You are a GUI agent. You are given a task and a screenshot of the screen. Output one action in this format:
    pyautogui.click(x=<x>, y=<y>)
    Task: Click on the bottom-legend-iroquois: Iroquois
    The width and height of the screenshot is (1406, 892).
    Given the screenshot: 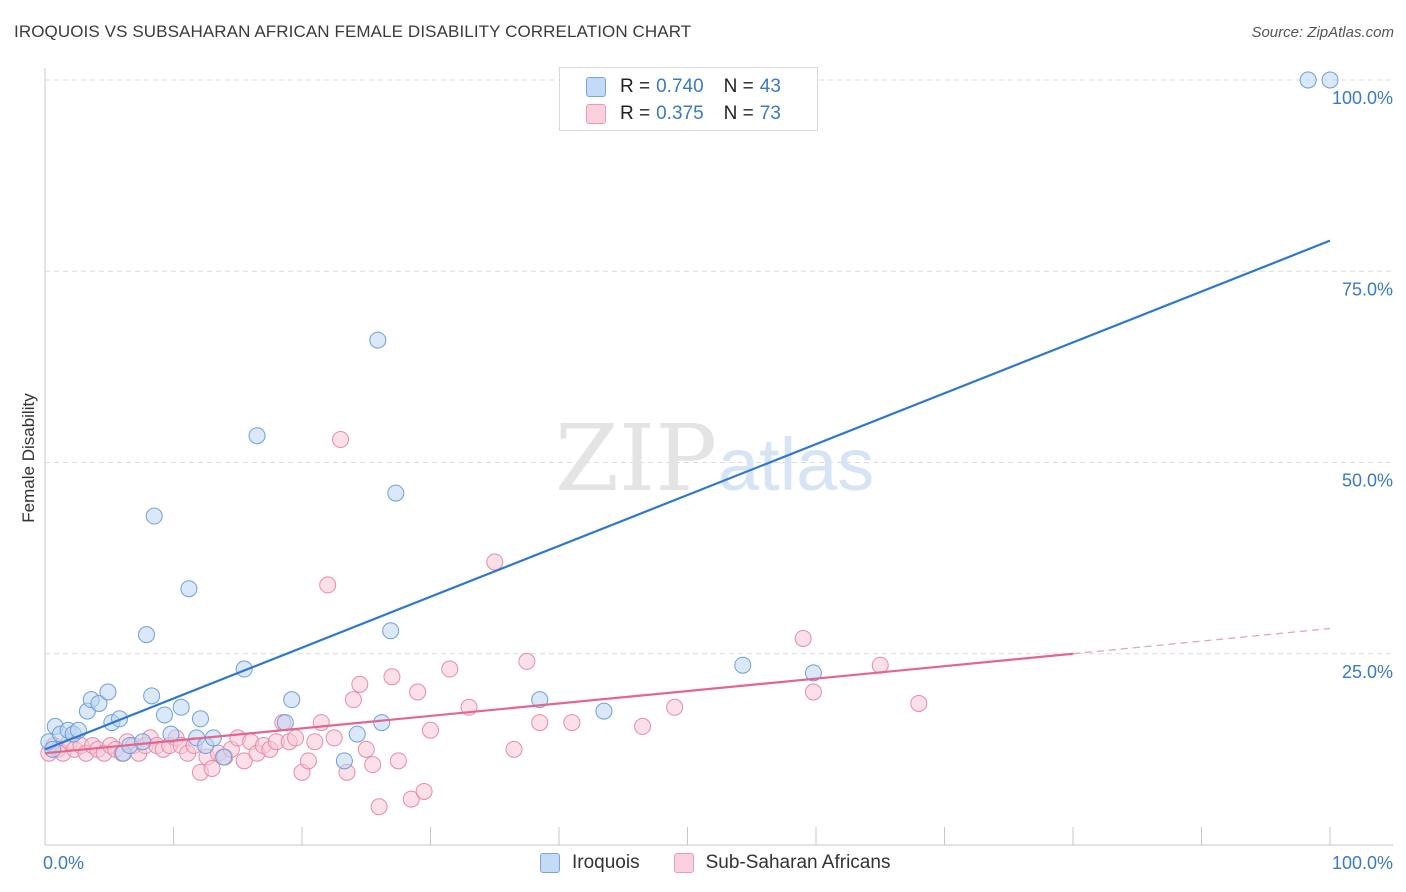 What is the action you would take?
    pyautogui.click(x=590, y=863)
    